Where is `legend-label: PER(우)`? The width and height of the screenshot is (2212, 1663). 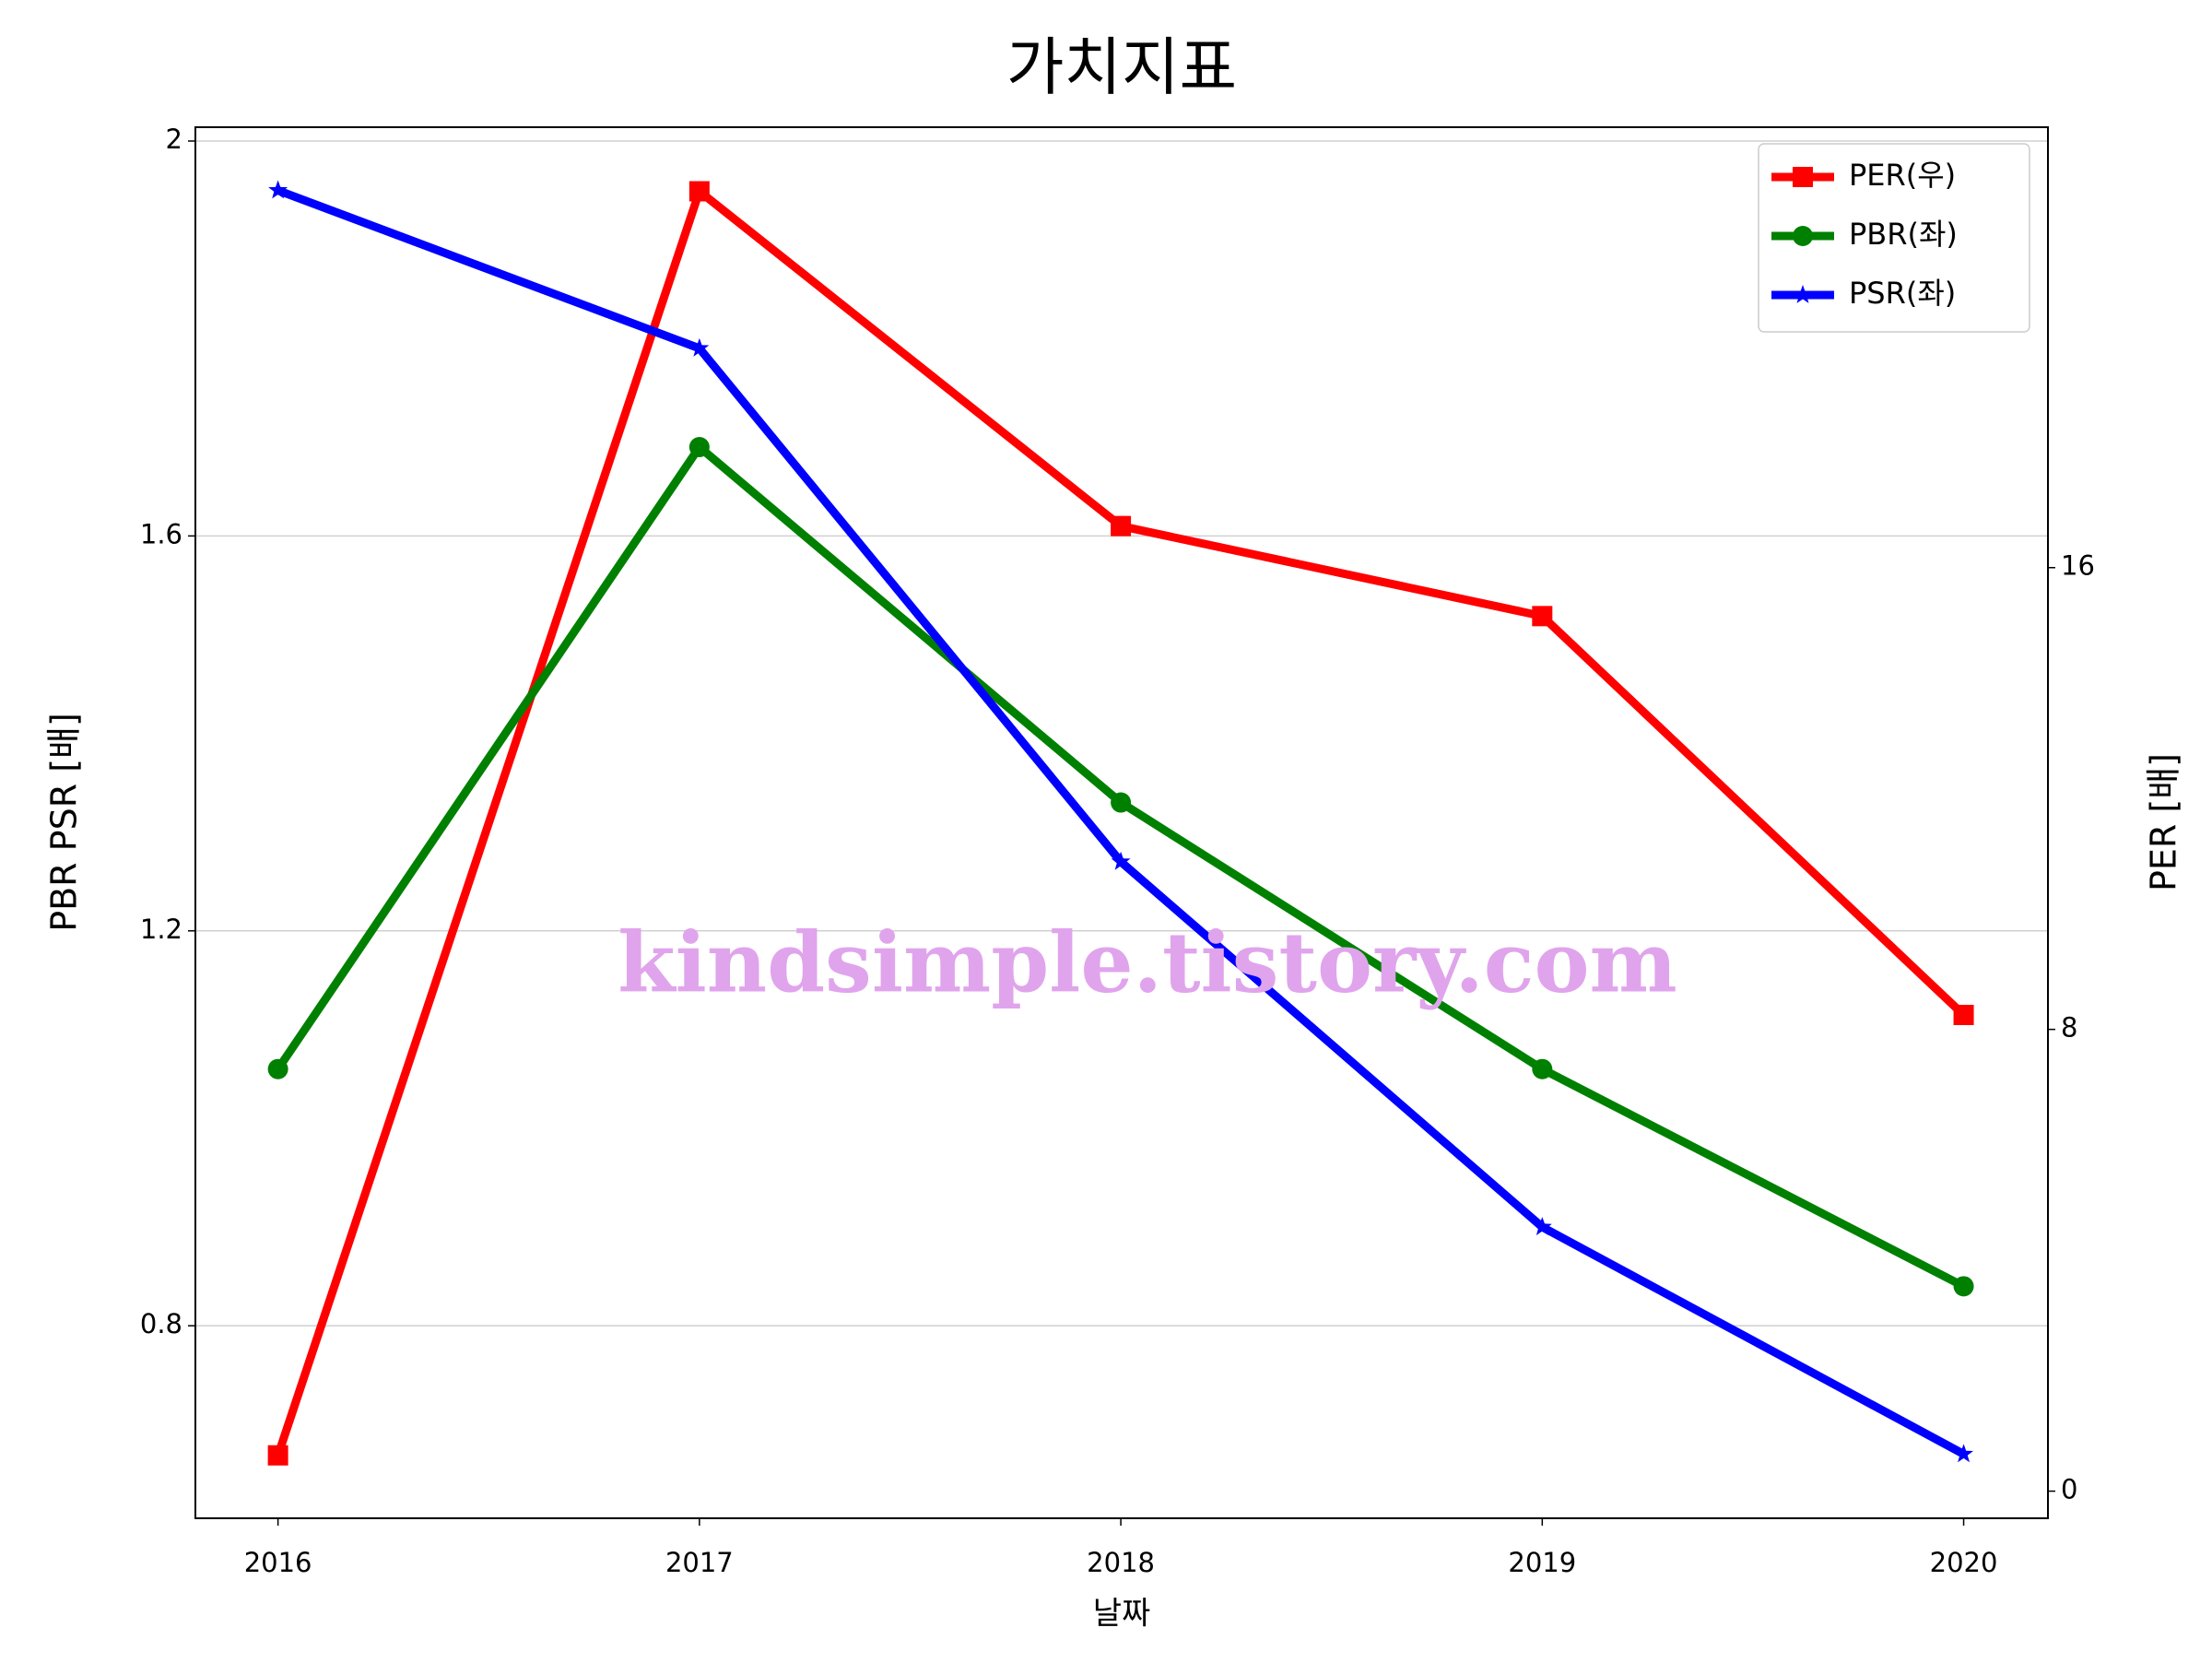
legend-label: PER(우) is located at coordinates (1902, 175).